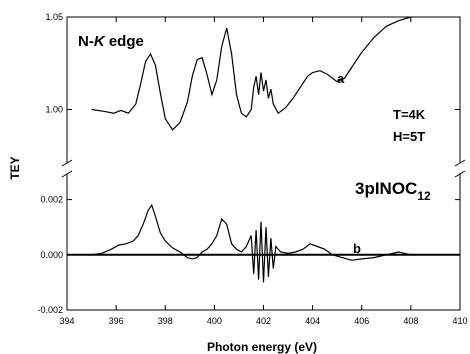 Image resolution: width=470 pixels, height=354 pixels. I want to click on edge-label-suffix: edge, so click(124, 41).